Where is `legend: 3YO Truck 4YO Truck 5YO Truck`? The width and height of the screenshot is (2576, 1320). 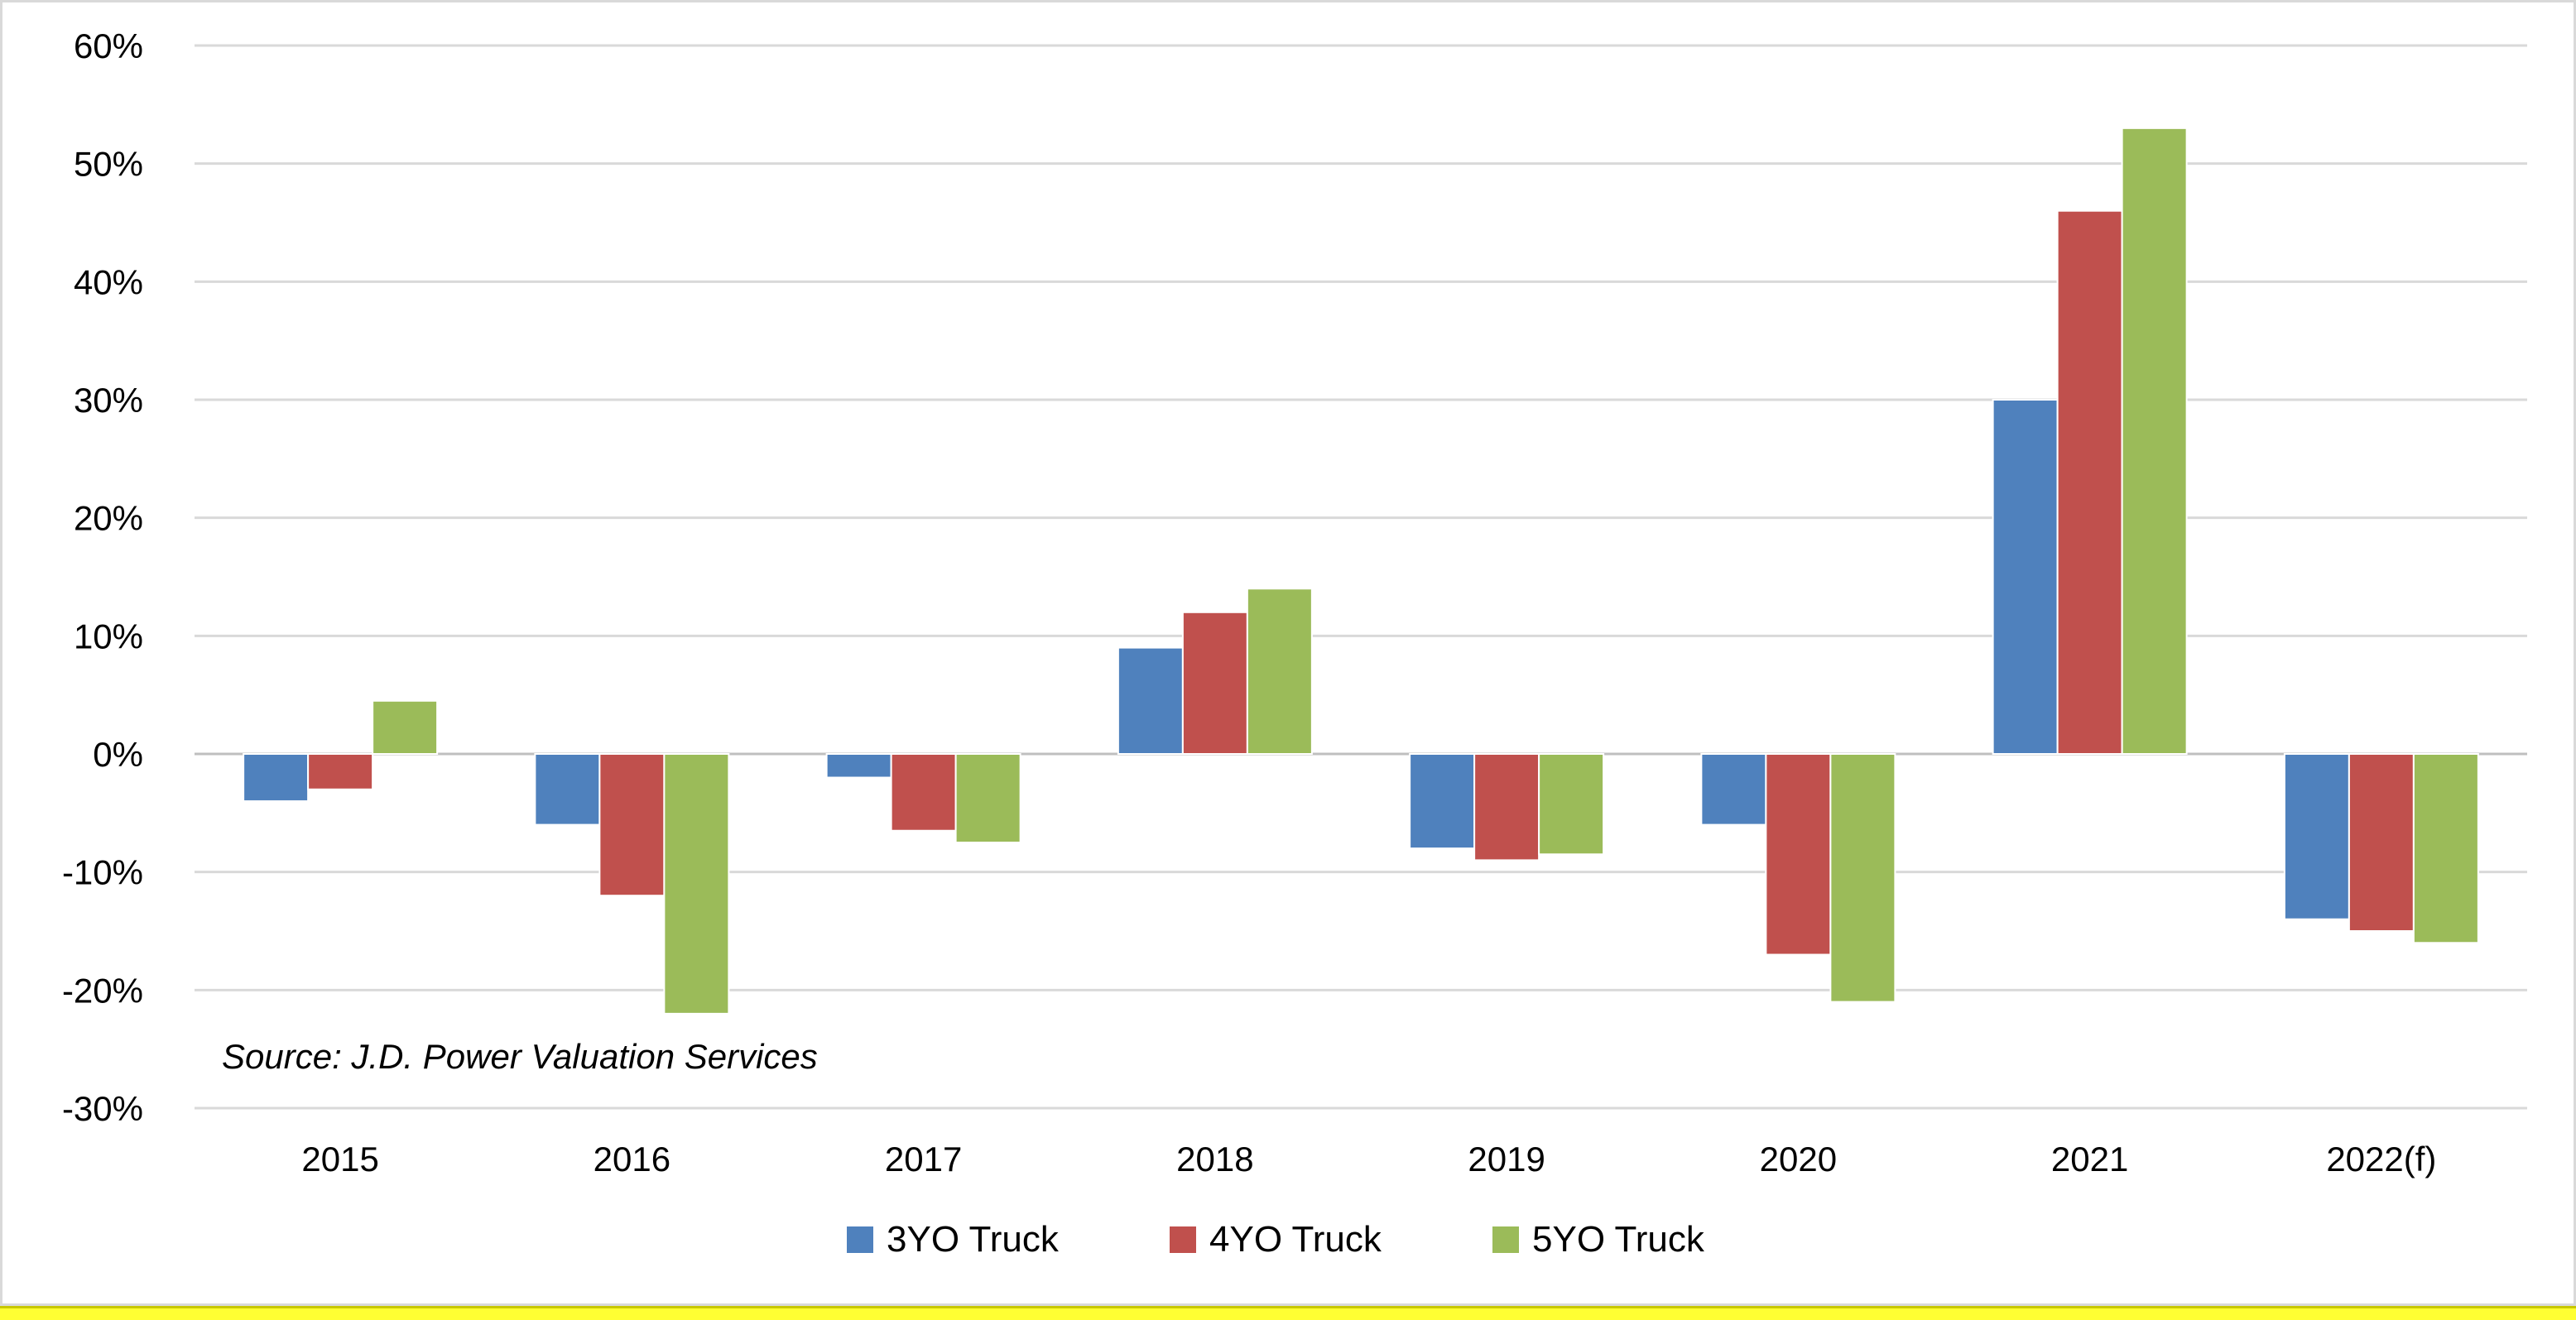
legend: 3YO Truck 4YO Truck 5YO Truck is located at coordinates (1276, 1239).